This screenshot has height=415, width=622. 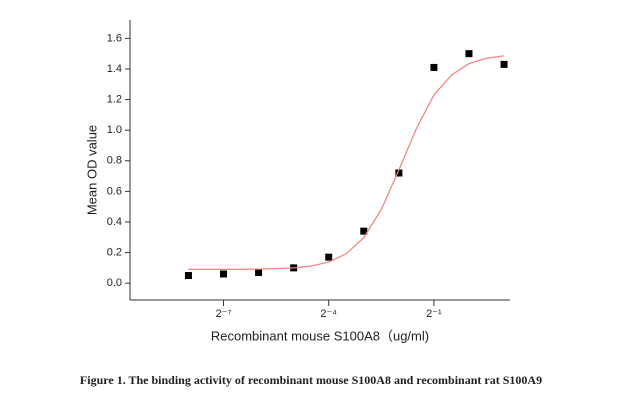 What do you see at coordinates (114, 283) in the screenshot?
I see `y-tick-label: 0.0` at bounding box center [114, 283].